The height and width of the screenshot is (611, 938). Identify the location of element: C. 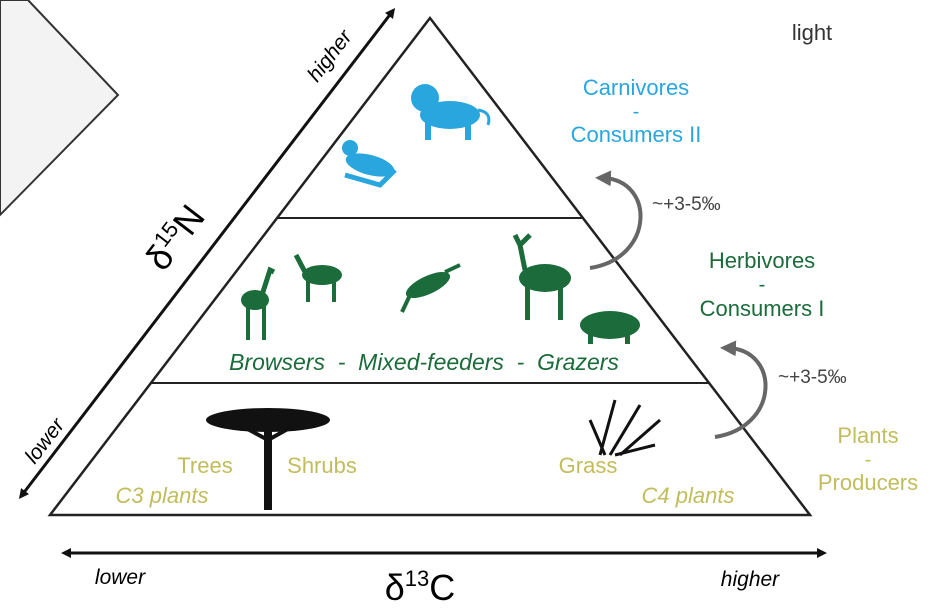
(442, 587).